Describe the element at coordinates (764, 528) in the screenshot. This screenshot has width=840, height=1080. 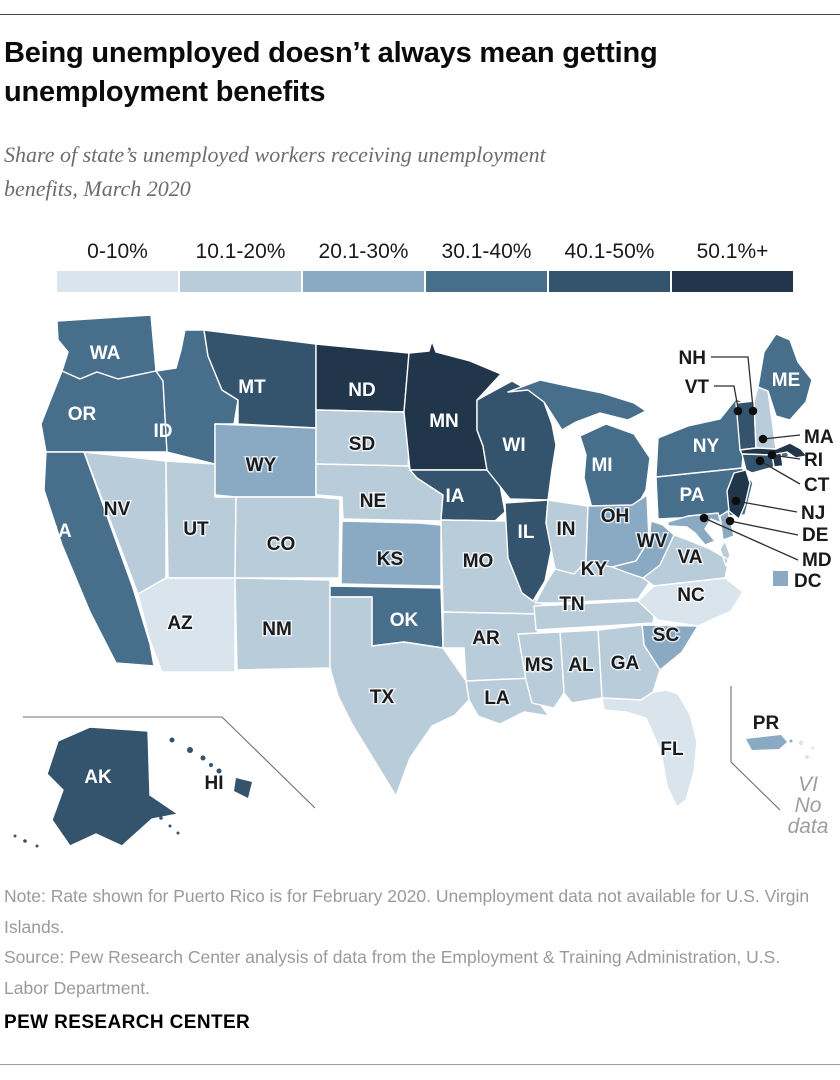
I see `callout-line-de` at that location.